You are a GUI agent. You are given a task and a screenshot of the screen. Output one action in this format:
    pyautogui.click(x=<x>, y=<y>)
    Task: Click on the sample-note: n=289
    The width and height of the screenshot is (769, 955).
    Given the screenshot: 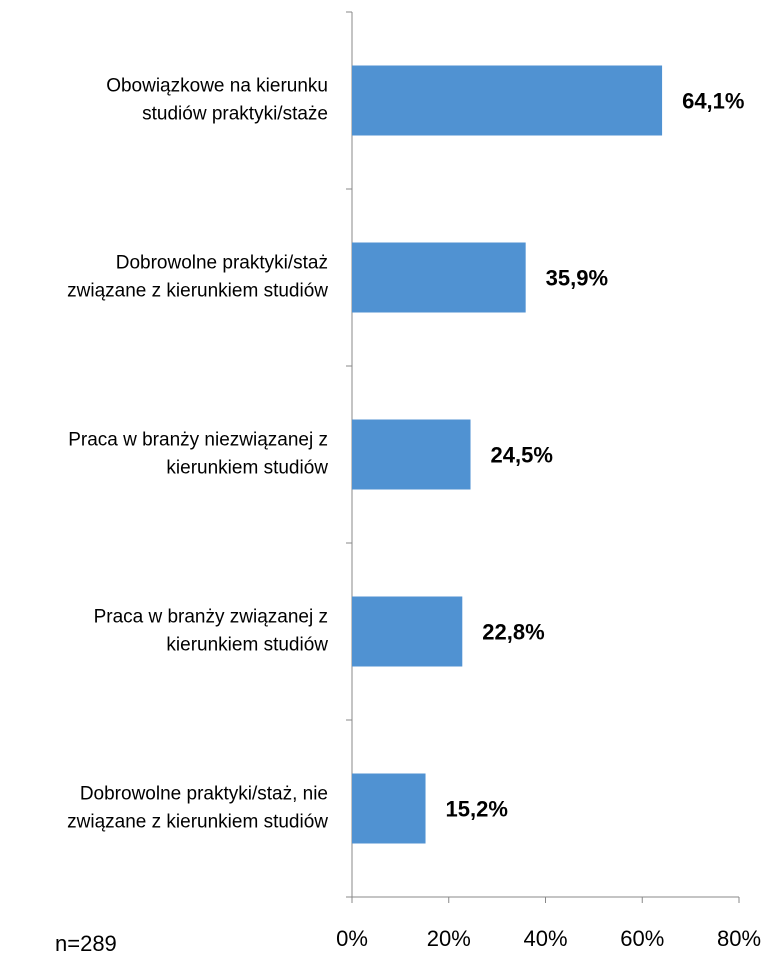 What is the action you would take?
    pyautogui.click(x=86, y=943)
    